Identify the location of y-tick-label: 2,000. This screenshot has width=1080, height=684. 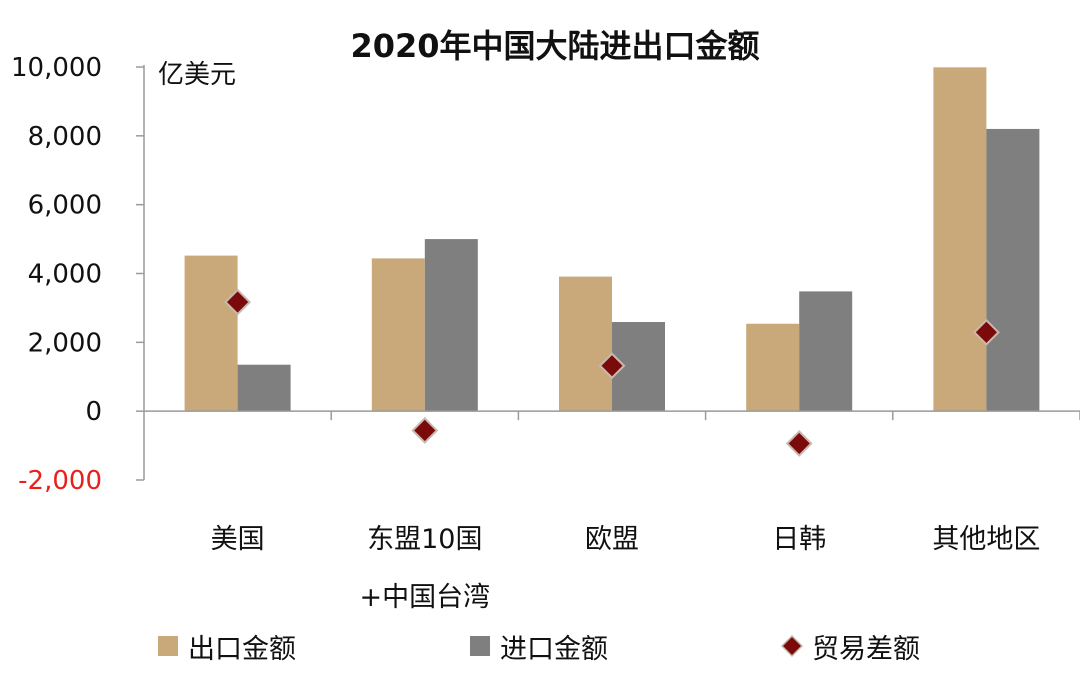
(65, 343).